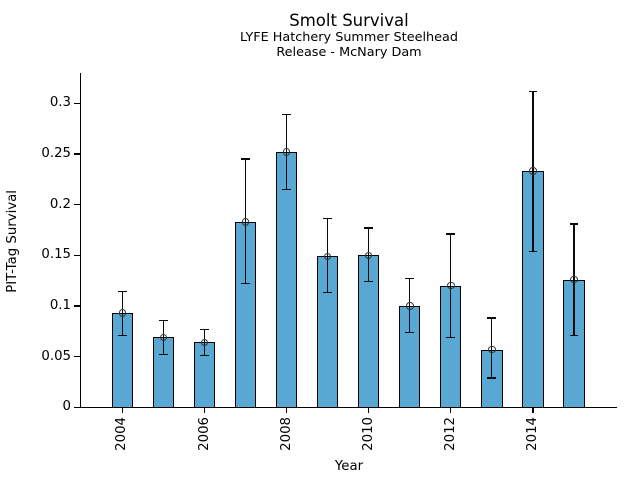 Image resolution: width=640 pixels, height=480 pixels. What do you see at coordinates (368, 255) in the screenshot?
I see `marker-2010` at bounding box center [368, 255].